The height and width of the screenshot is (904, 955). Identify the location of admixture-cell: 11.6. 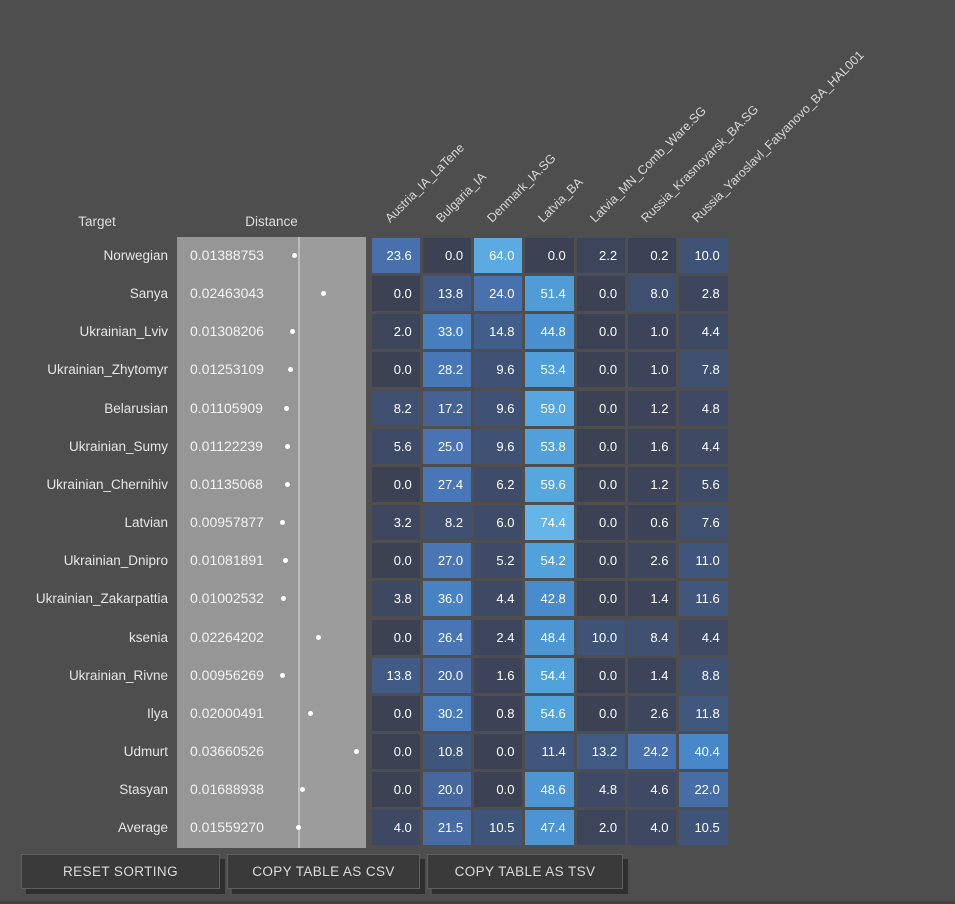
(703, 599).